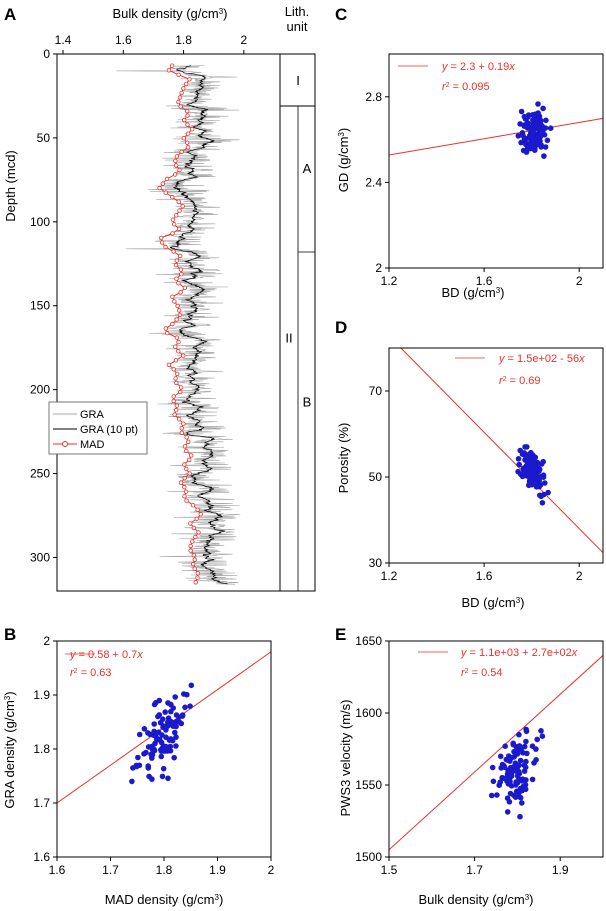 Image resolution: width=606 pixels, height=911 pixels. I want to click on panel-a-xtick-label: 1.8, so click(183, 40).